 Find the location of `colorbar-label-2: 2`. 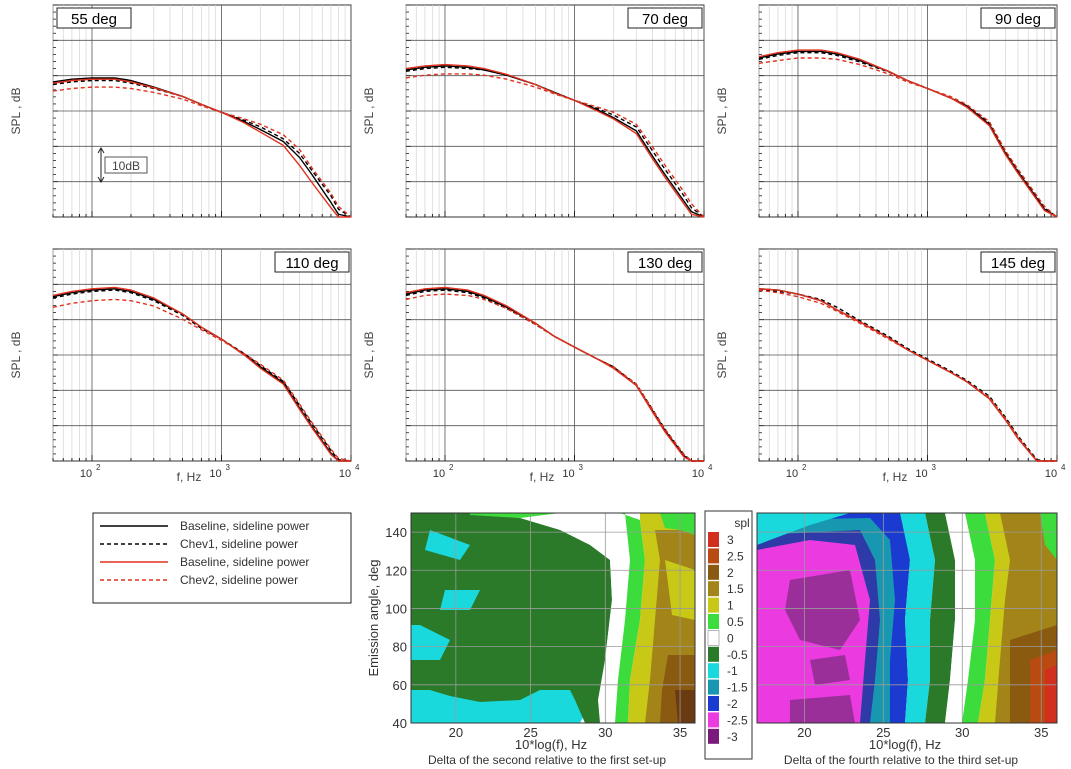

colorbar-label-2: 2 is located at coordinates (730, 573).